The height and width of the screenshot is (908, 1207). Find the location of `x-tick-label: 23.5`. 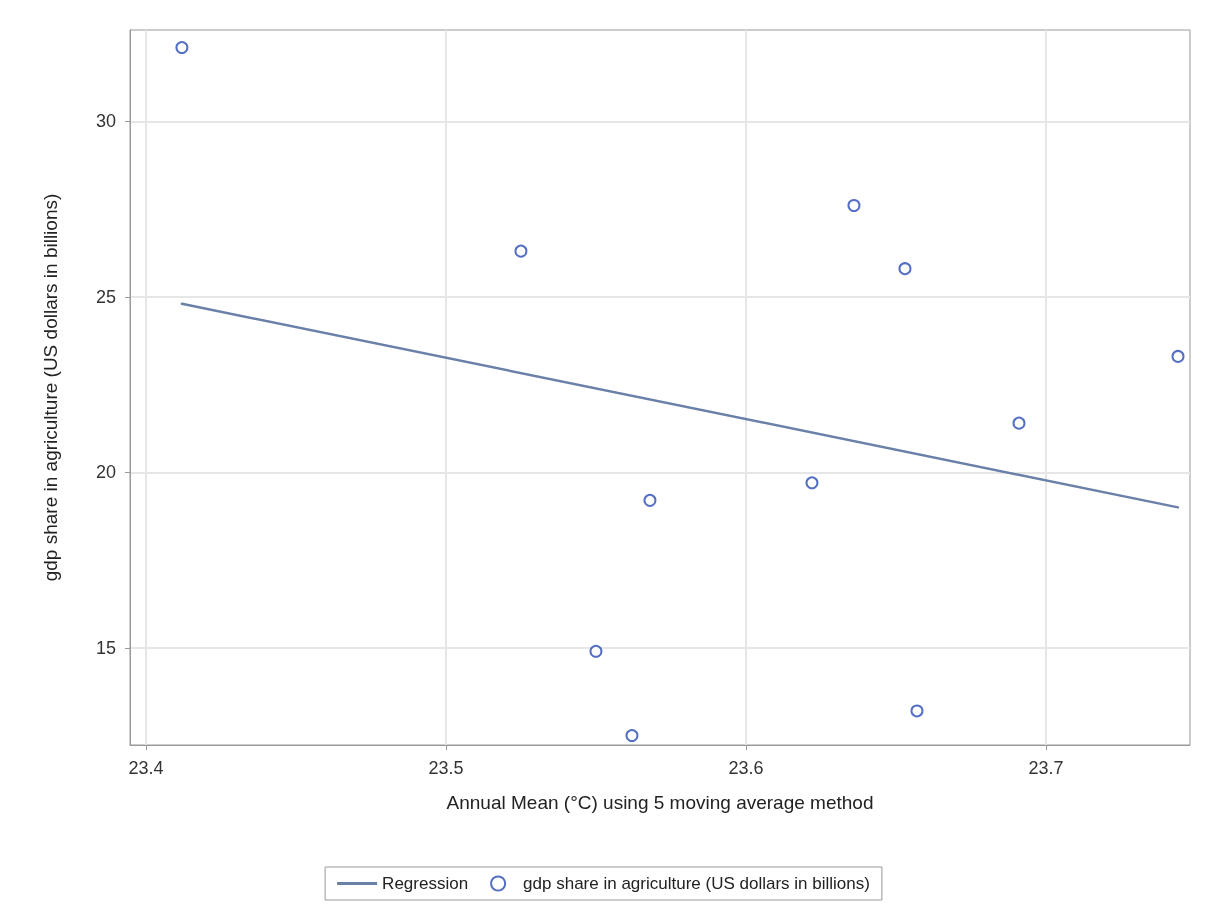

x-tick-label: 23.5 is located at coordinates (446, 768).